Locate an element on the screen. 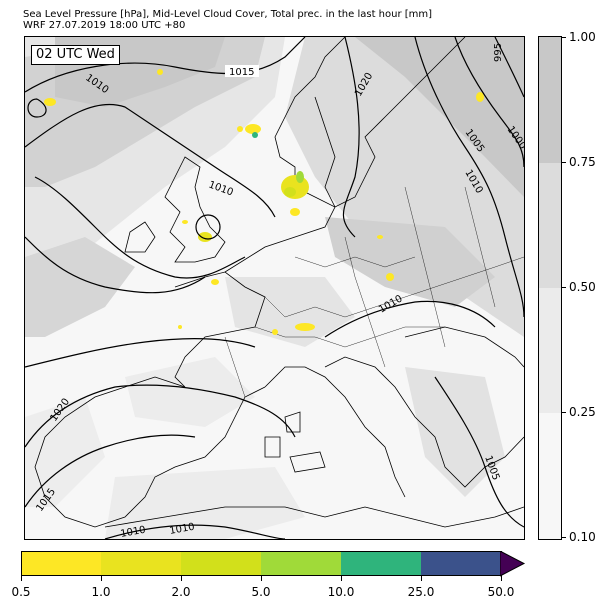  cloud-tick-label: 0.25 is located at coordinates (582, 412).